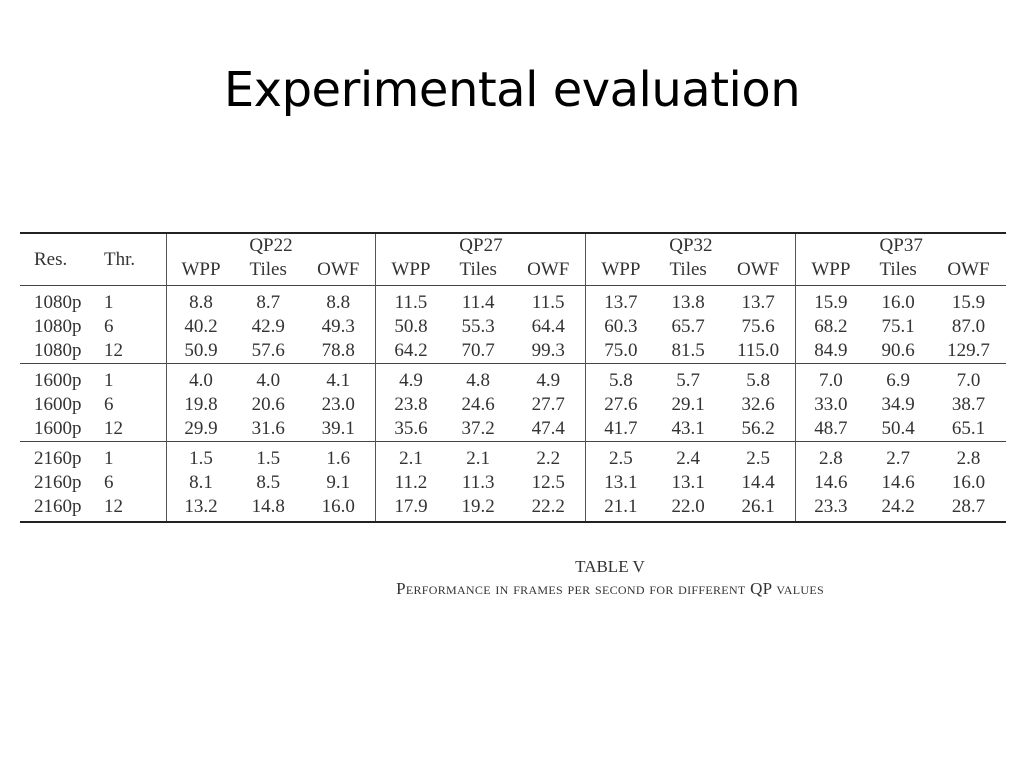 Image resolution: width=1024 pixels, height=768 pixels. Describe the element at coordinates (338, 428) in the screenshot. I see `table-cell: 39.1` at that location.